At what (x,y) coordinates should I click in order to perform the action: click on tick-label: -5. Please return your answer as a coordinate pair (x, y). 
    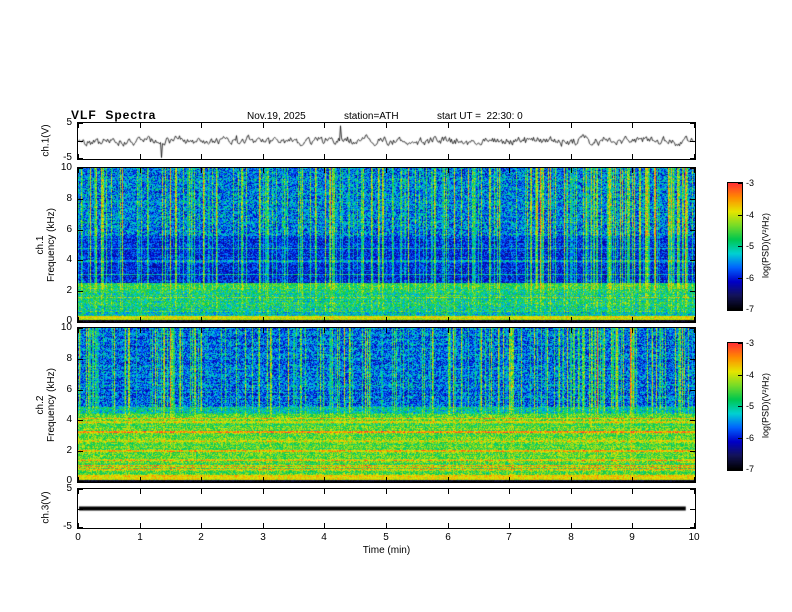
    Looking at the image, I should click on (67, 526).